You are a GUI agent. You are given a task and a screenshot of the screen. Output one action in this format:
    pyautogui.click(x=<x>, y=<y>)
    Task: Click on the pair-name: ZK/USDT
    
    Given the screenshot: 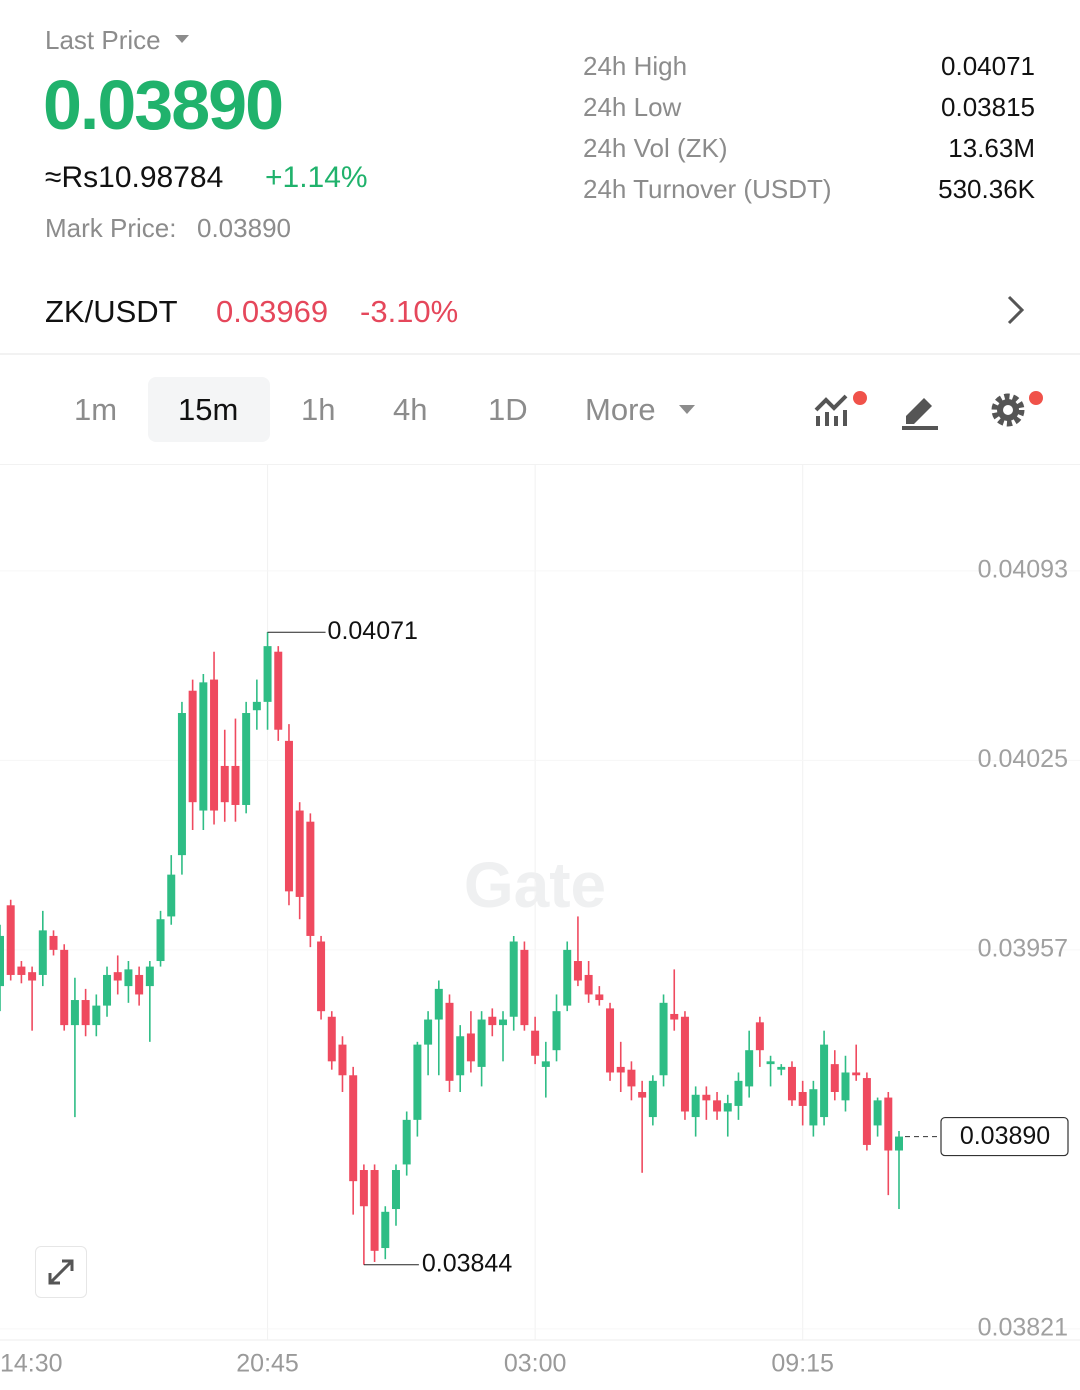 What is the action you would take?
    pyautogui.click(x=111, y=311)
    